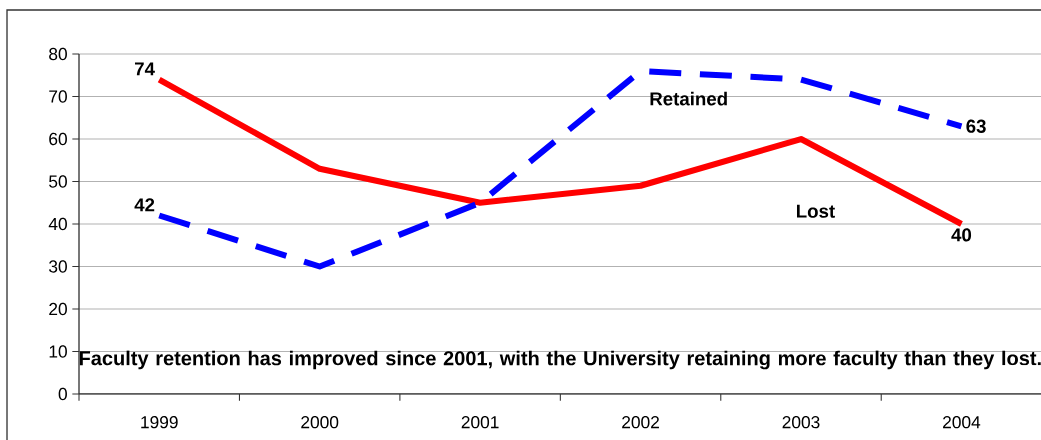 The height and width of the screenshot is (440, 1041). What do you see at coordinates (144, 69) in the screenshot?
I see `data-label: 74` at bounding box center [144, 69].